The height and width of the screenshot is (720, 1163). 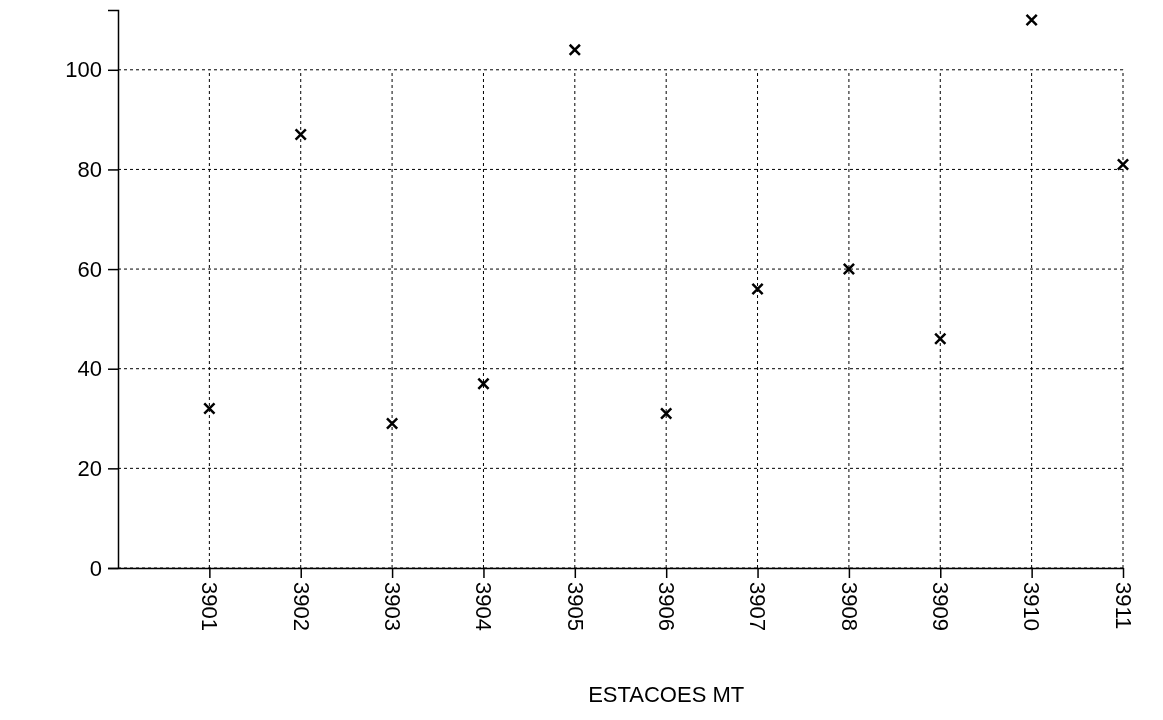 What do you see at coordinates (1032, 606) in the screenshot?
I see `x-tick-label: 3910` at bounding box center [1032, 606].